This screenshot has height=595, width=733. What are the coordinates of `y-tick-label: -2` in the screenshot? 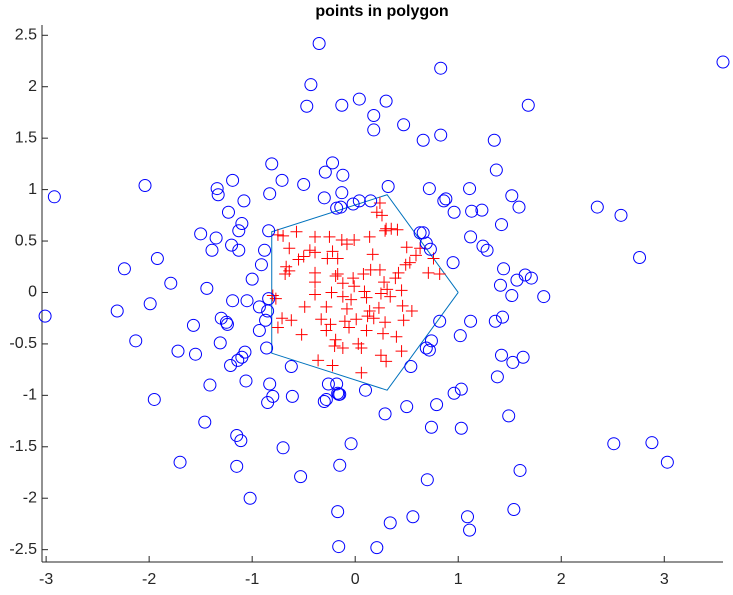 It's located at (30, 497).